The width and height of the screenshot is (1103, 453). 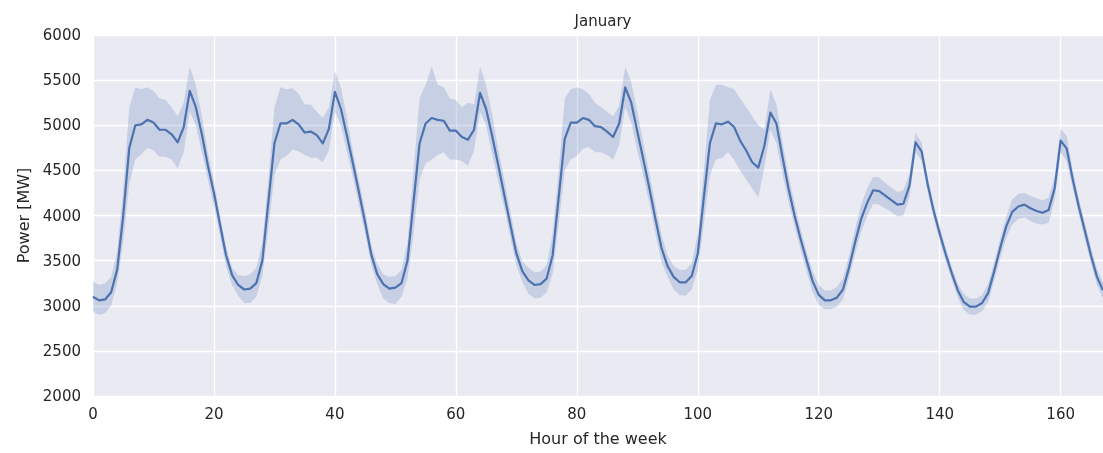 What do you see at coordinates (940, 413) in the screenshot?
I see `x-tick-label: 140` at bounding box center [940, 413].